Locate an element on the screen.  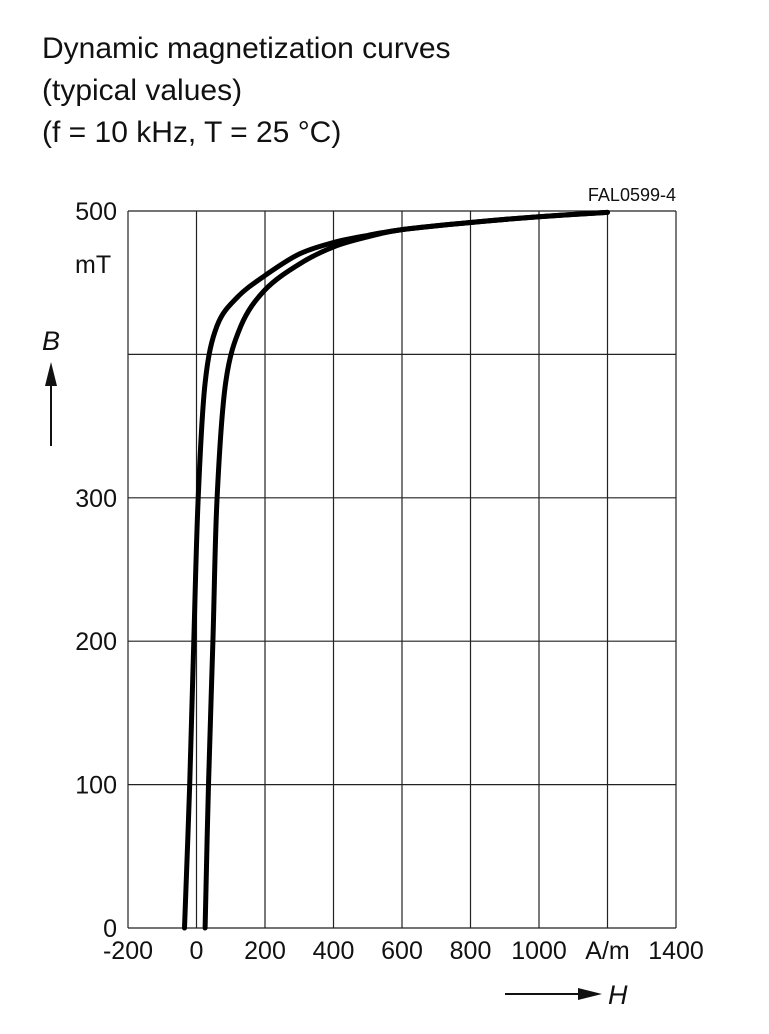
y-axis-arrow-head is located at coordinates (51, 374).